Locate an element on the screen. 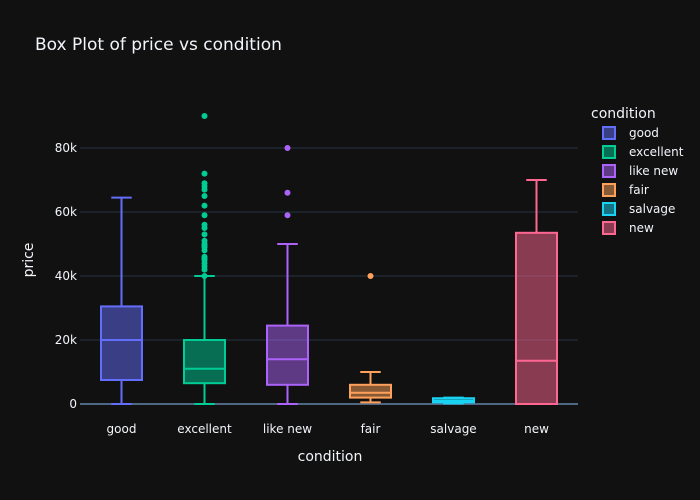  box-fair is located at coordinates (370, 338).